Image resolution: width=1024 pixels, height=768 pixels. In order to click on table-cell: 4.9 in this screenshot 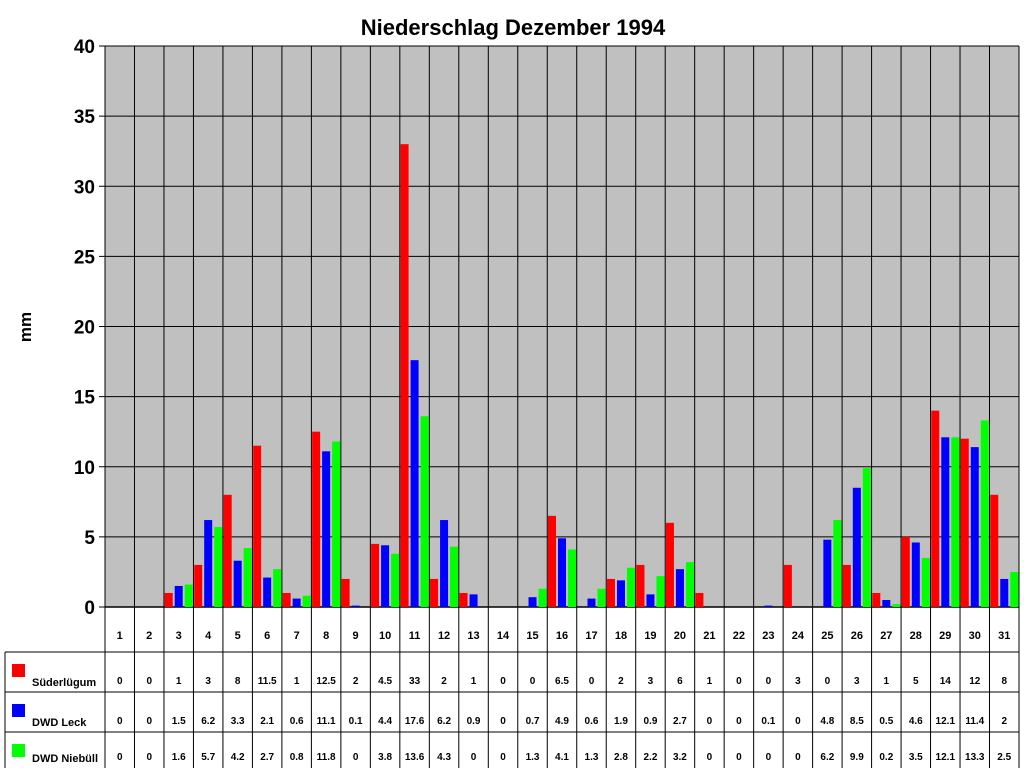, I will do `click(562, 721)`.